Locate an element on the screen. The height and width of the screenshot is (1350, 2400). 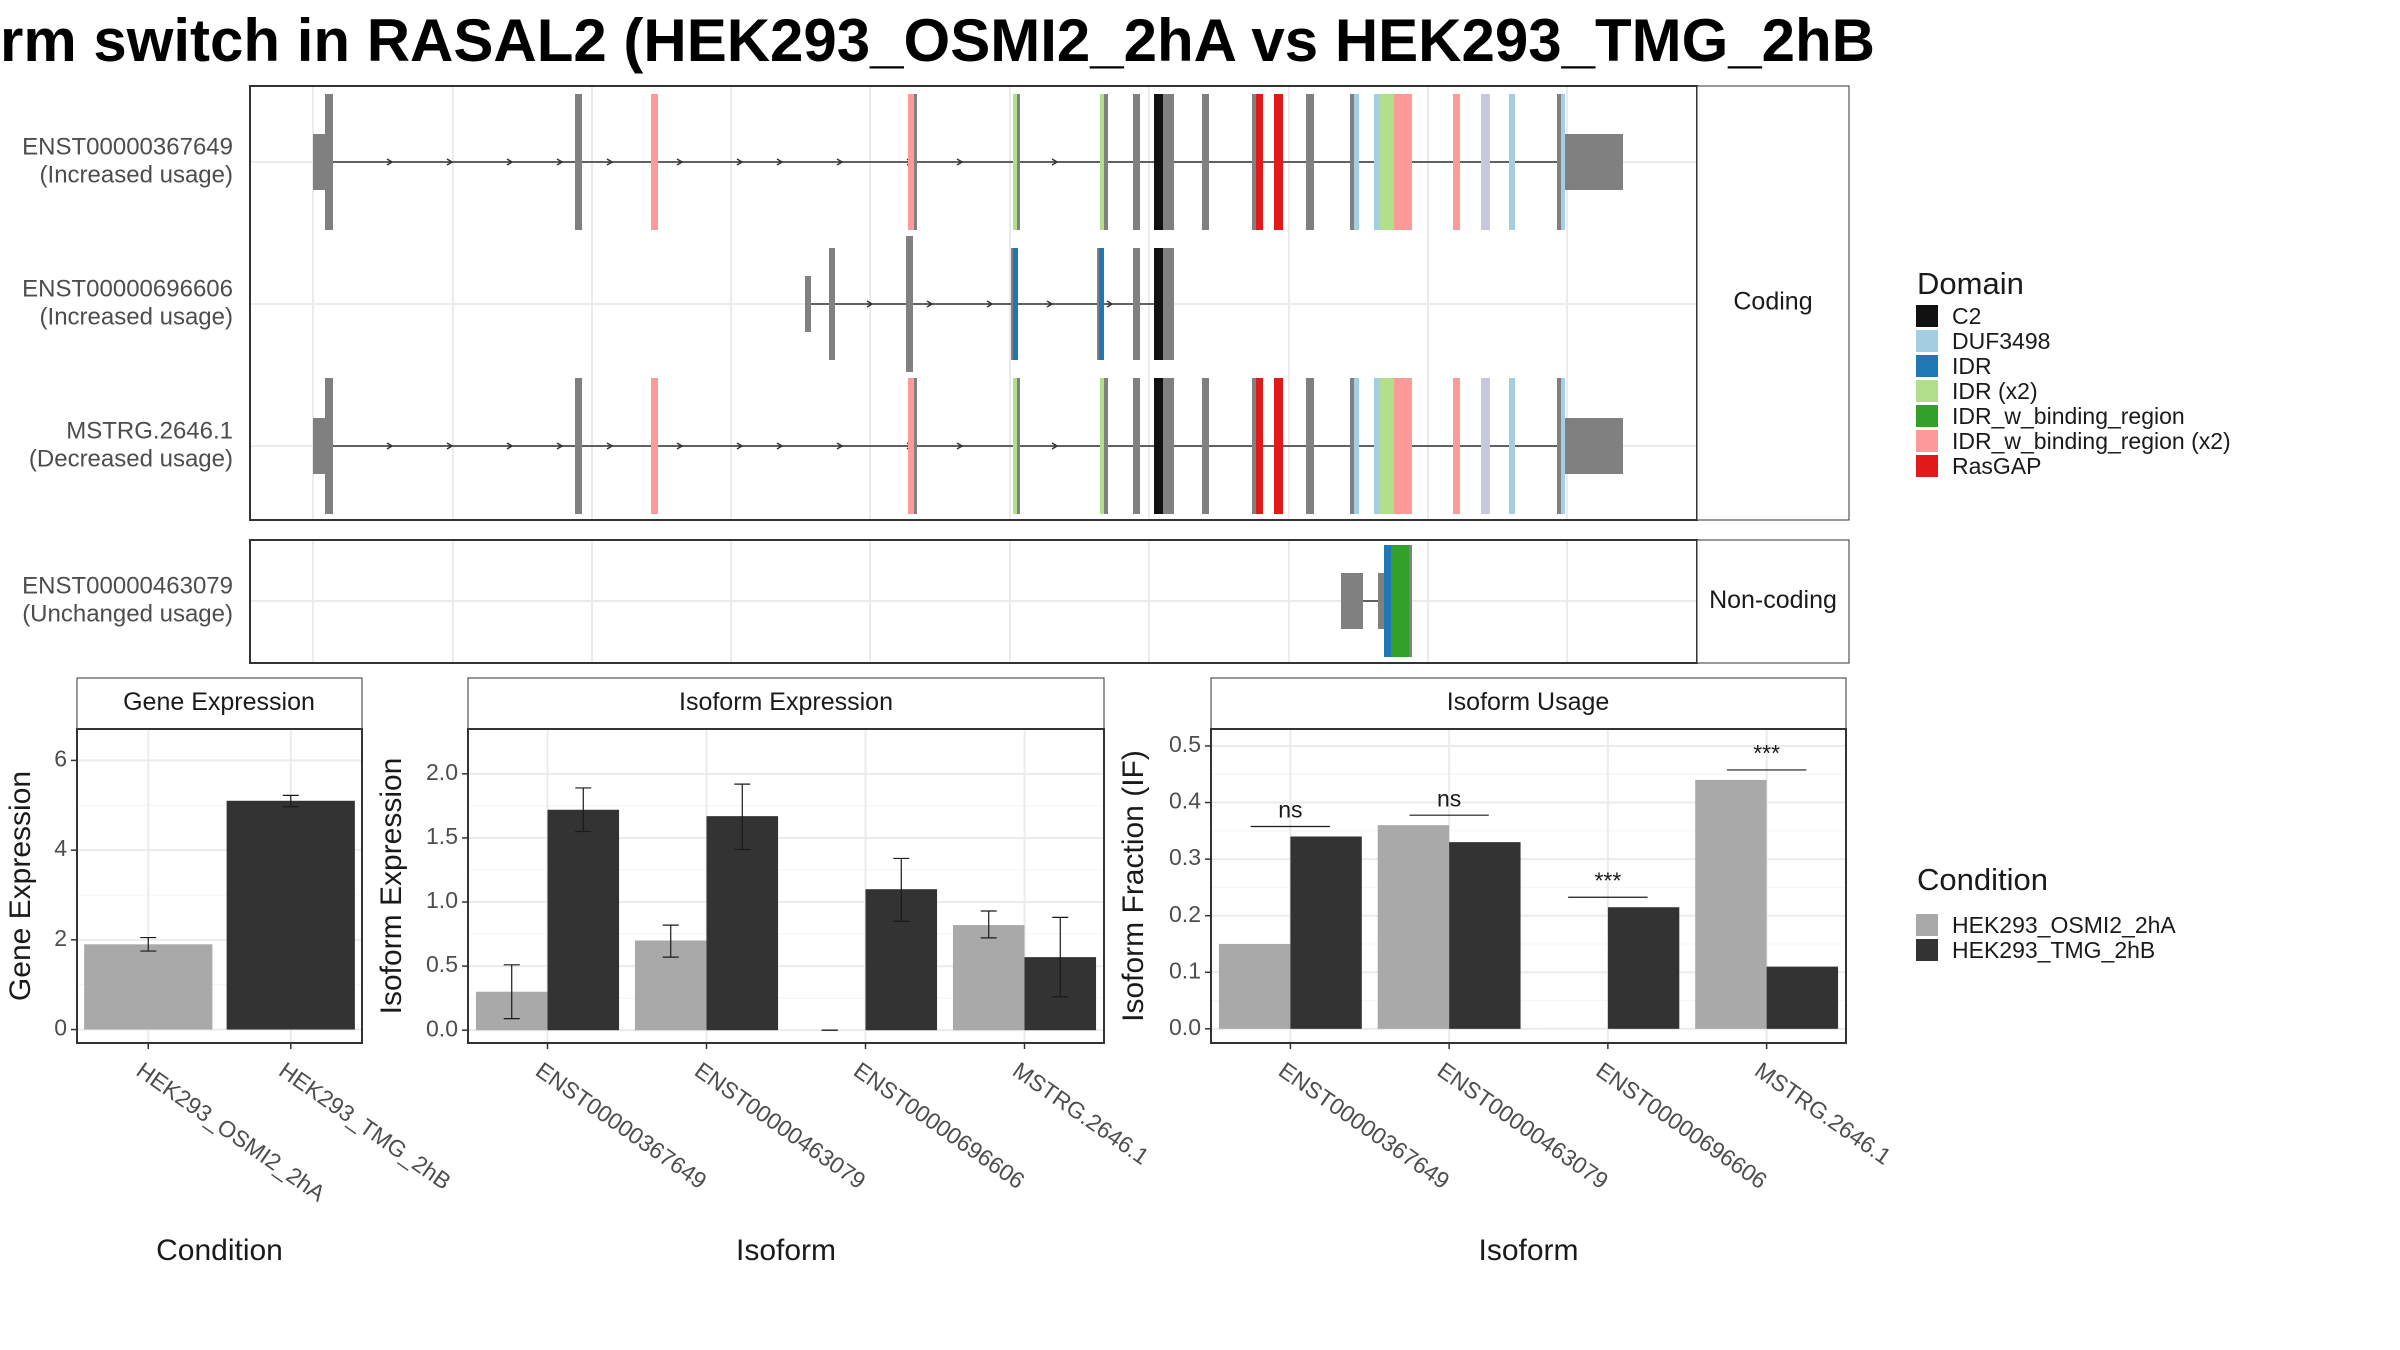
condition-legend-label: HEK293_OSMI2_2hA is located at coordinates (2064, 925).